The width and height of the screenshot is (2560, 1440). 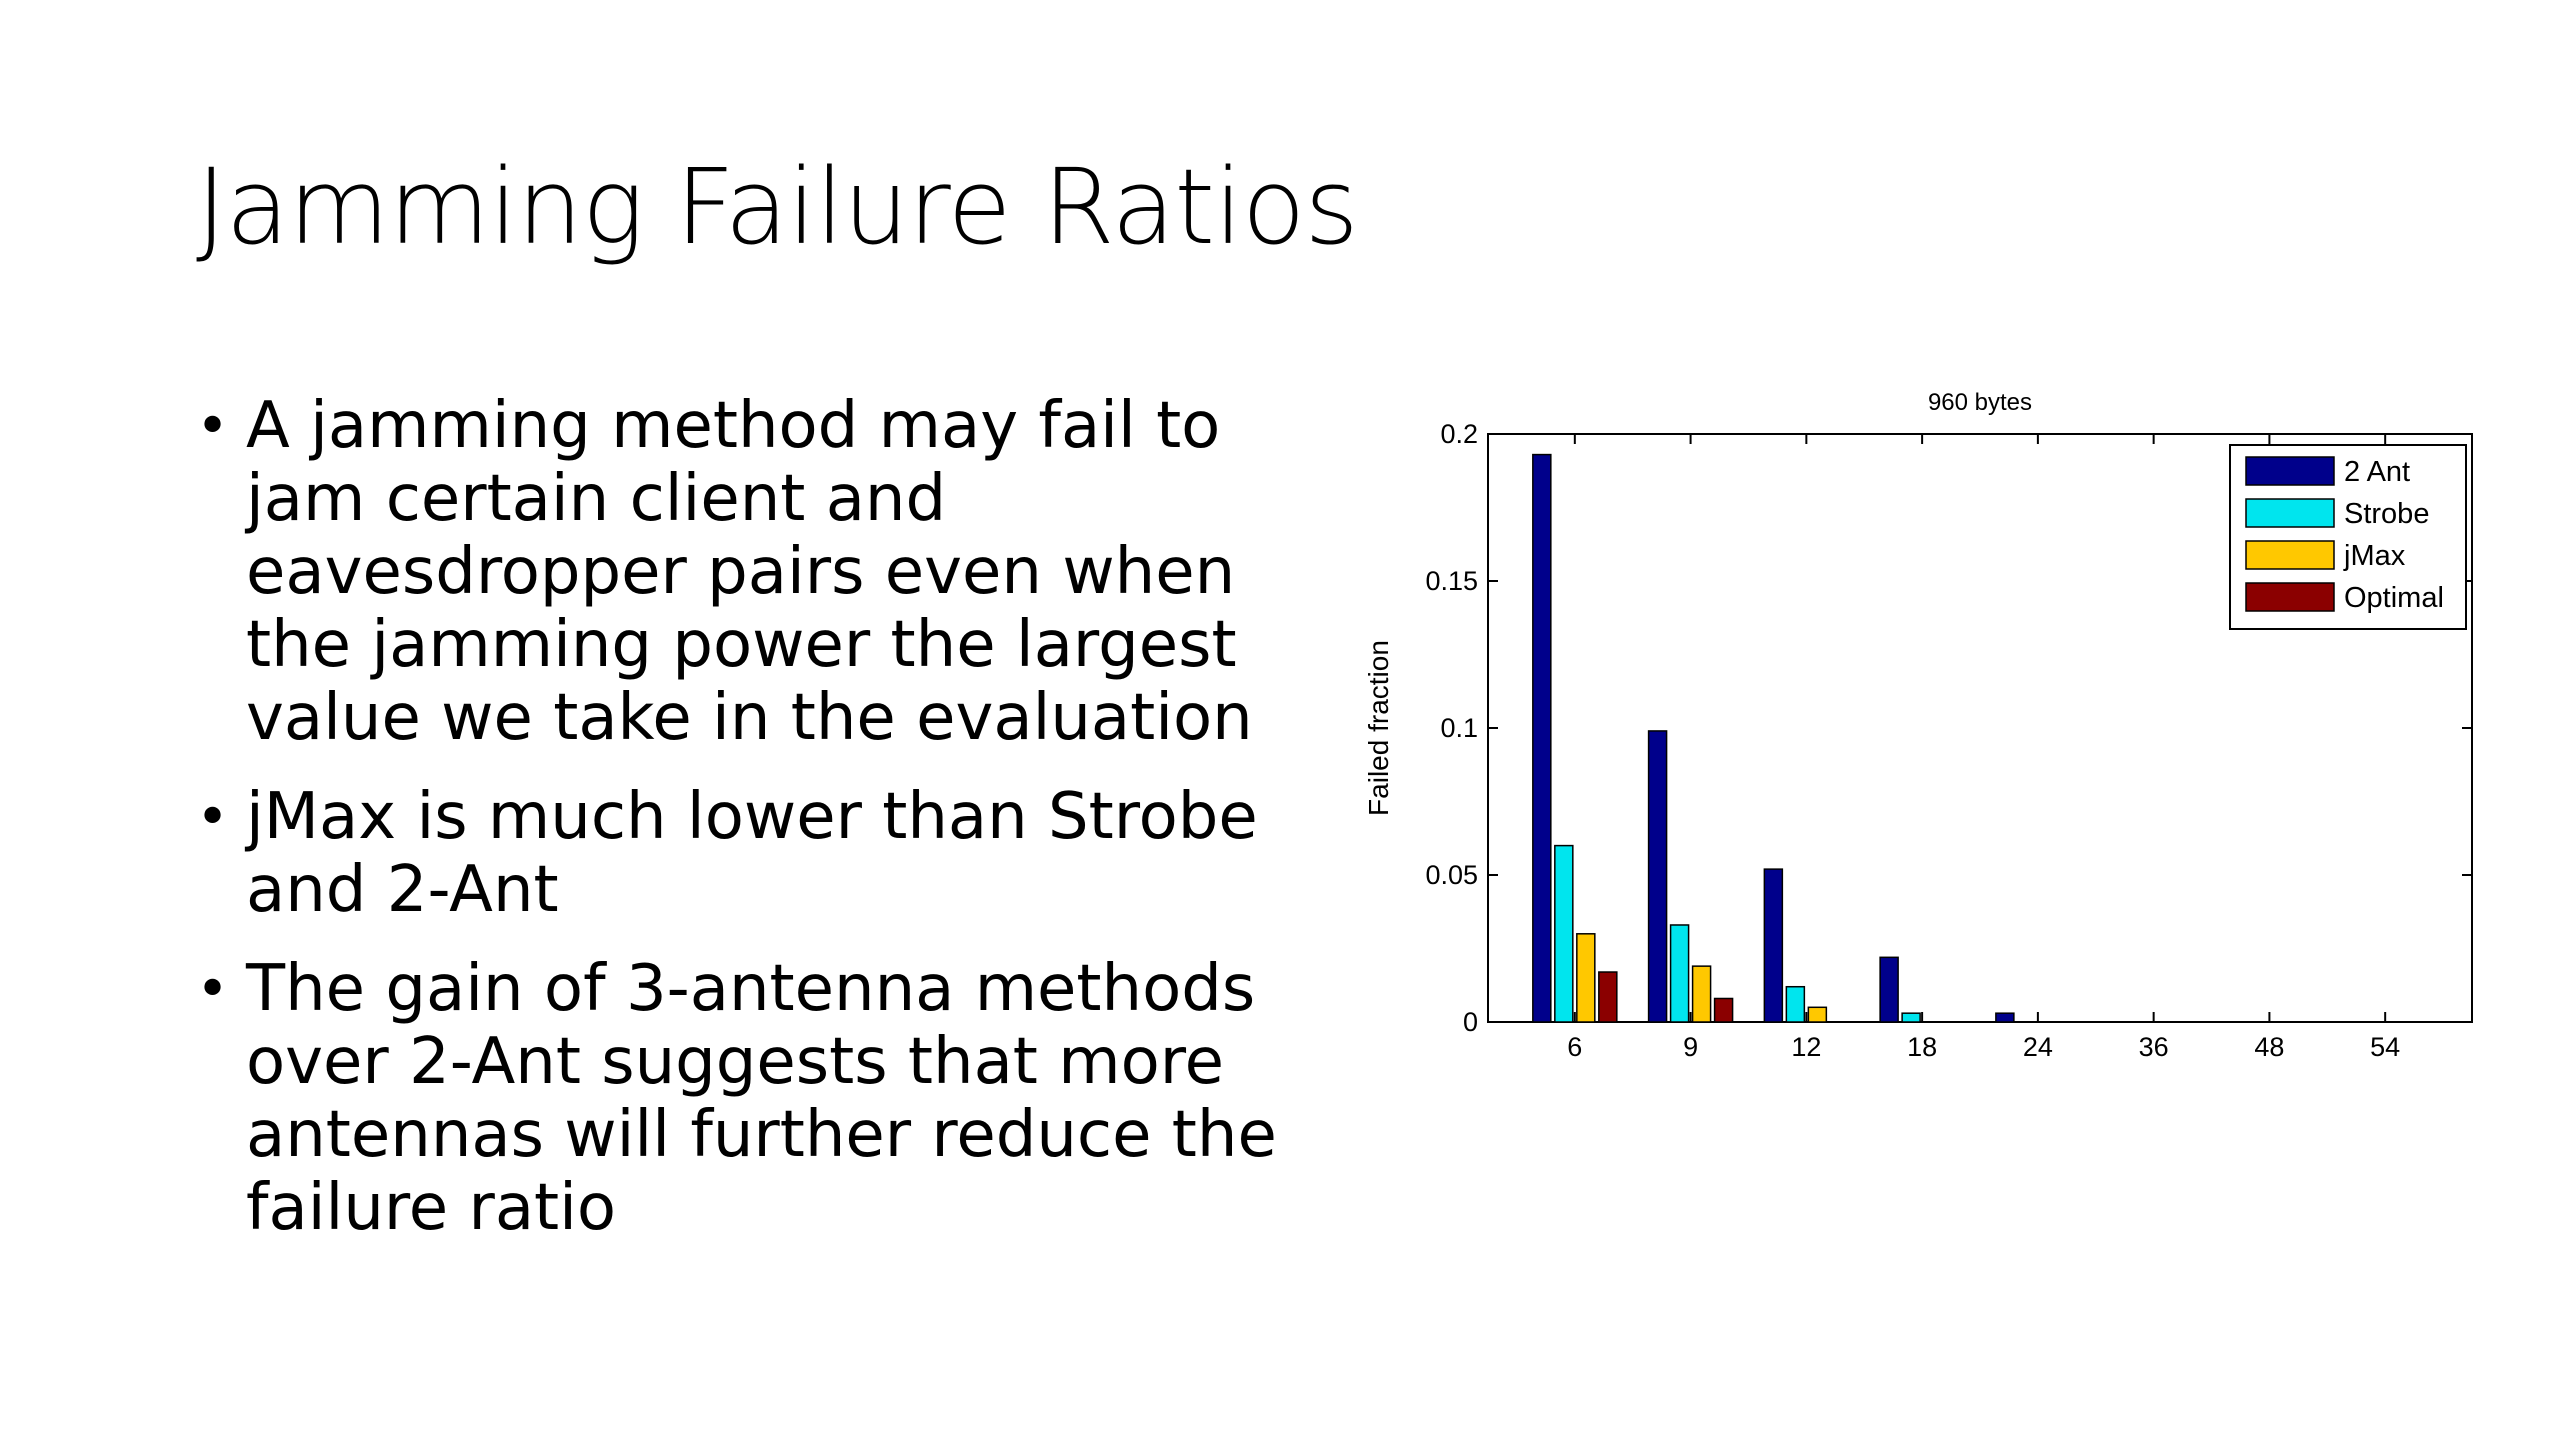 I want to click on bullet-item: jMax is much lower than Strobe and 2-Ant, so click(x=761, y=854).